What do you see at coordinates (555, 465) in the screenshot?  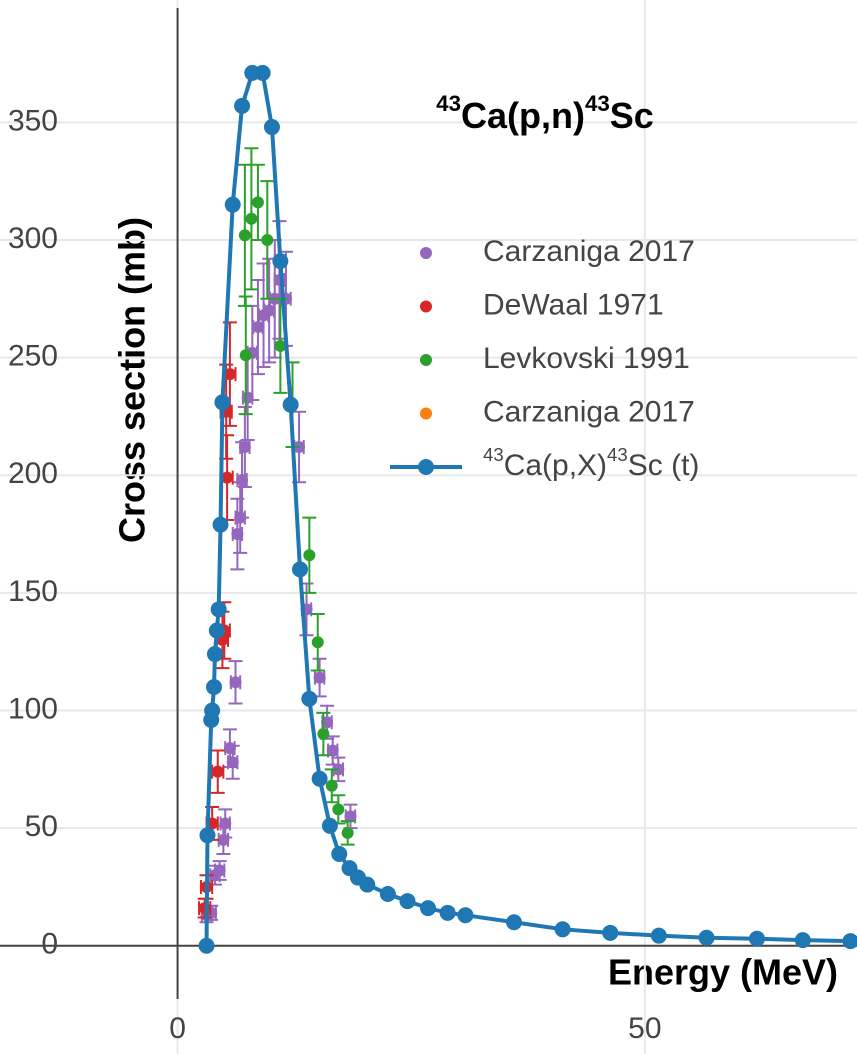 I see `text-part: Ca(p,X)` at bounding box center [555, 465].